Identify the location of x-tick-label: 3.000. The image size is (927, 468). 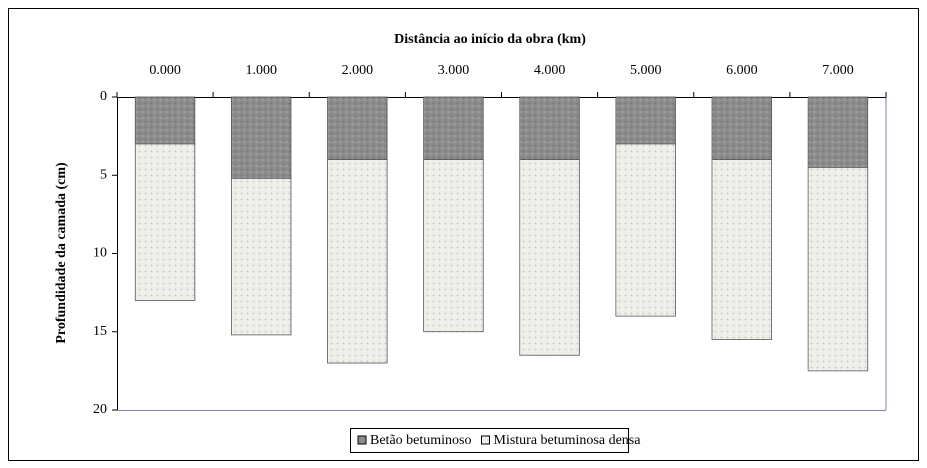
(454, 70).